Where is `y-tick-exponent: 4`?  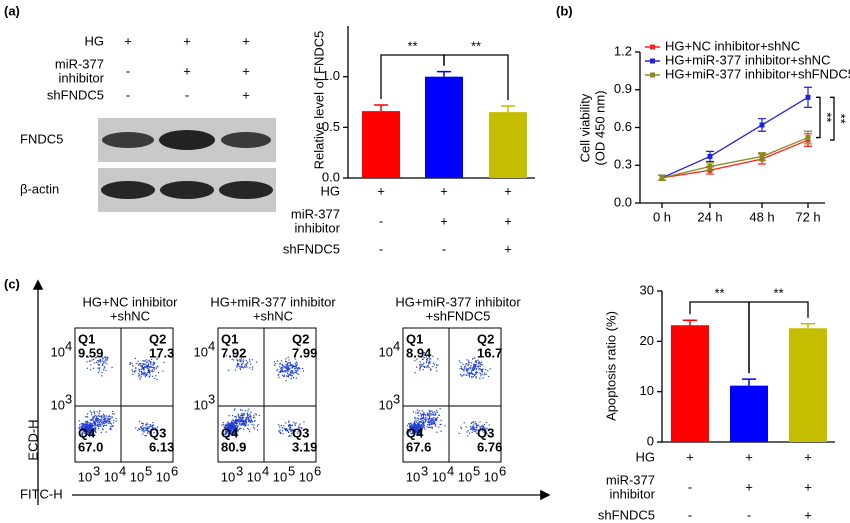
y-tick-exponent: 4 is located at coordinates (211, 345).